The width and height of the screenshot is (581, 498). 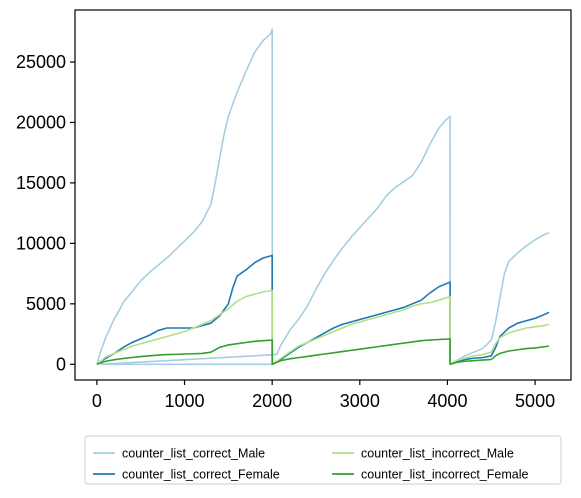 I want to click on x-tick-label: 1000, so click(x=185, y=401).